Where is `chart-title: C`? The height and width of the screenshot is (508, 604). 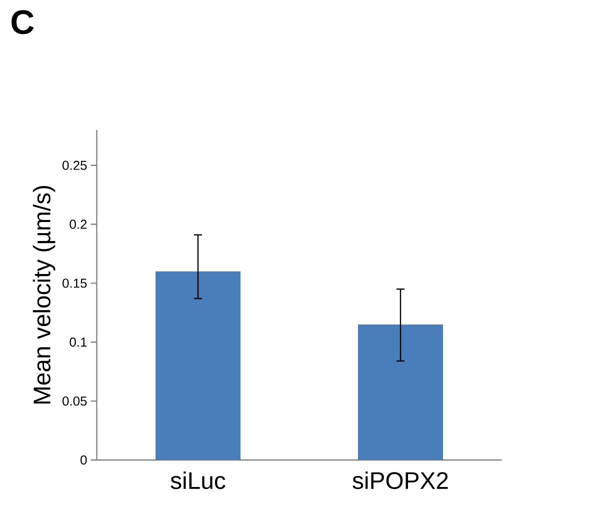
chart-title: C is located at coordinates (23, 22).